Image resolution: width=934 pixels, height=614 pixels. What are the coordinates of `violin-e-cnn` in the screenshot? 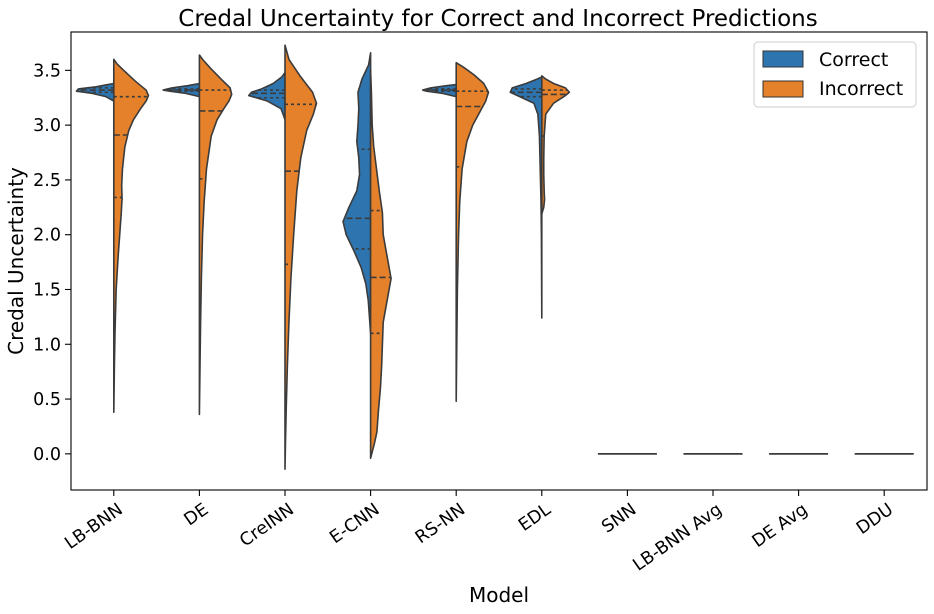 It's located at (367, 256).